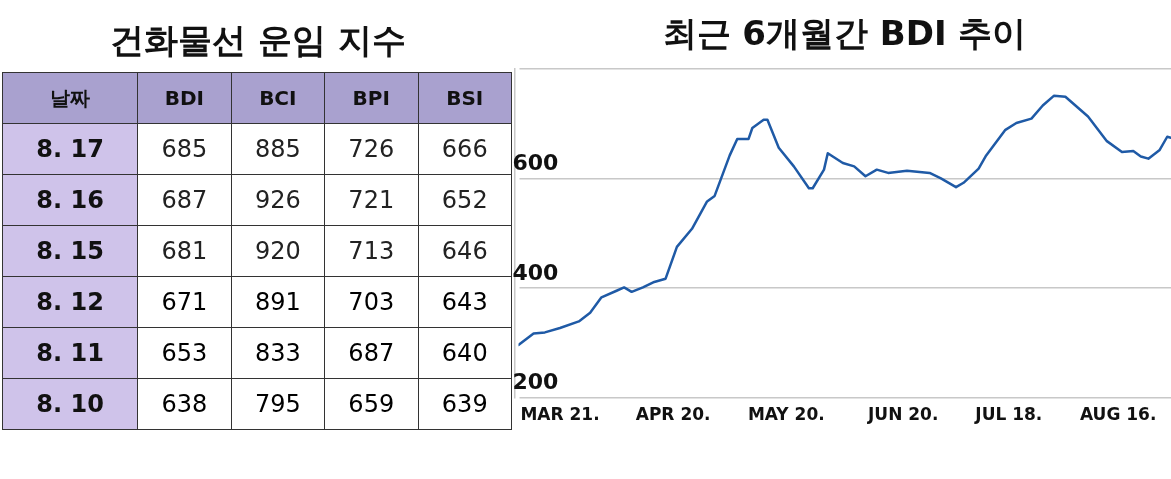 The height and width of the screenshot is (479, 1171). I want to click on data-label: 652, so click(465, 200).